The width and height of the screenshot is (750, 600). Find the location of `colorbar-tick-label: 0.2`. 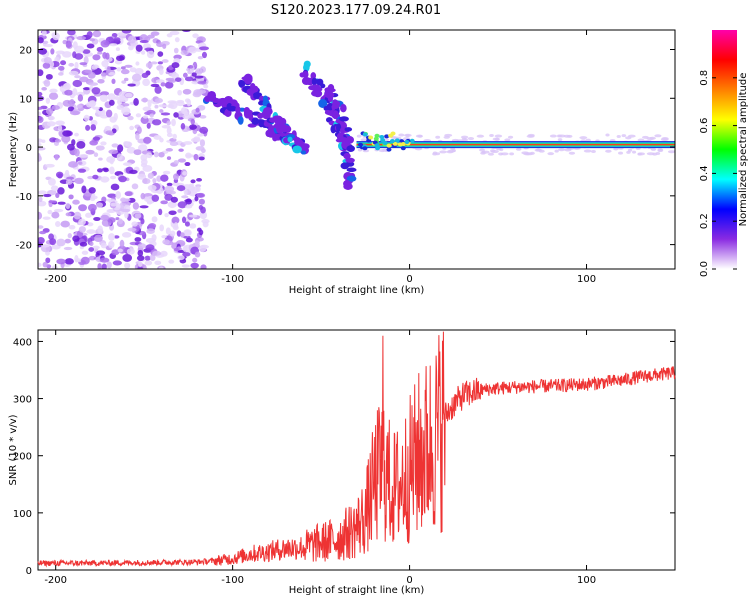

colorbar-tick-label: 0.2 is located at coordinates (704, 221).